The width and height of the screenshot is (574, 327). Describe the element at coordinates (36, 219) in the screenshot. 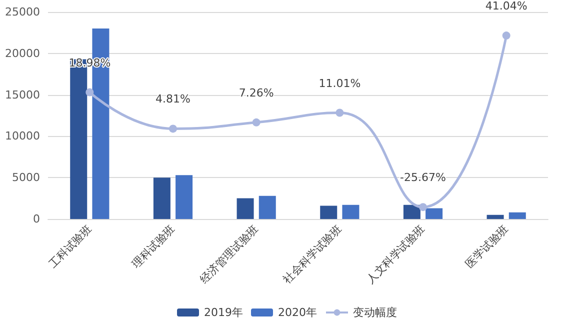

I see `y-tick-label: 0` at that location.